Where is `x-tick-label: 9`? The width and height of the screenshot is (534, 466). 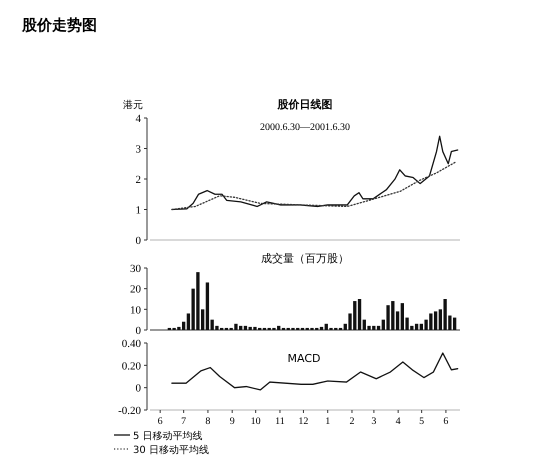
x-tick-label: 9 is located at coordinates (232, 421).